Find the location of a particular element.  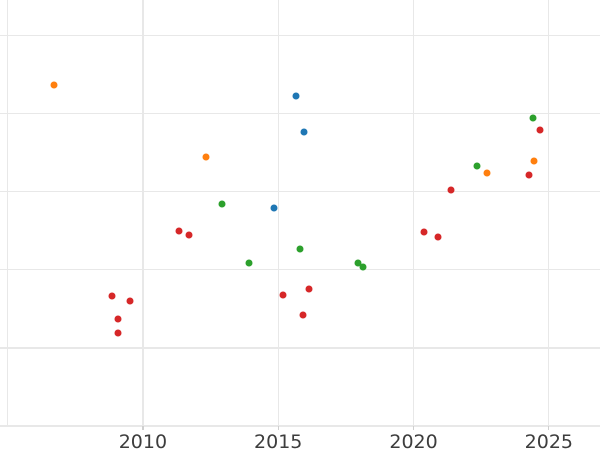

x-tick-label: 2015 is located at coordinates (278, 440).